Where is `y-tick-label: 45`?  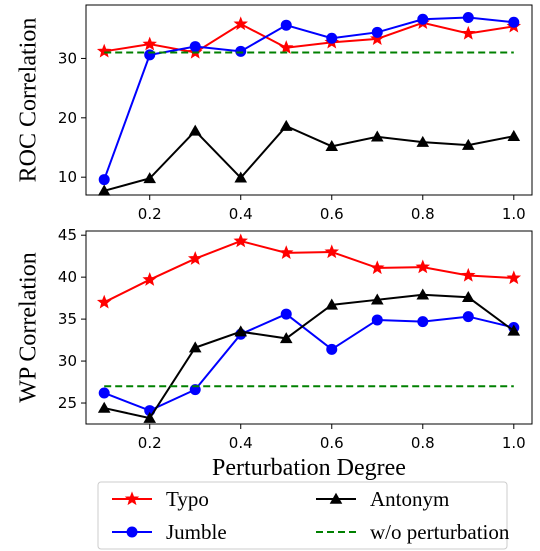 y-tick-label: 45 is located at coordinates (67, 235).